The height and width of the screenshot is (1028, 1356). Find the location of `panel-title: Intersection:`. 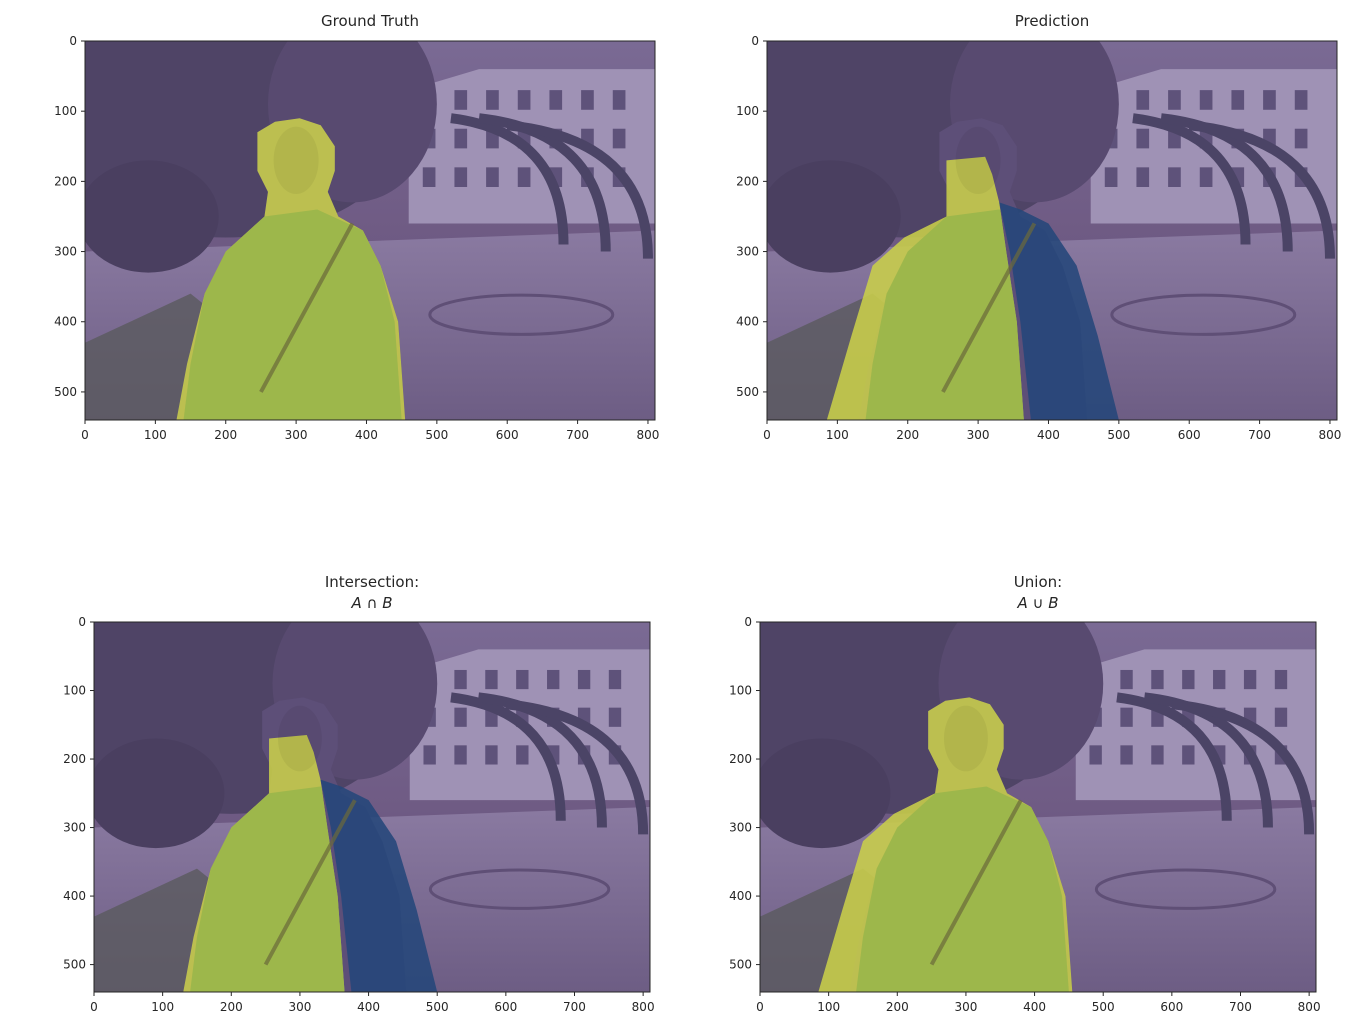

panel-title: Intersection: is located at coordinates (372, 582).